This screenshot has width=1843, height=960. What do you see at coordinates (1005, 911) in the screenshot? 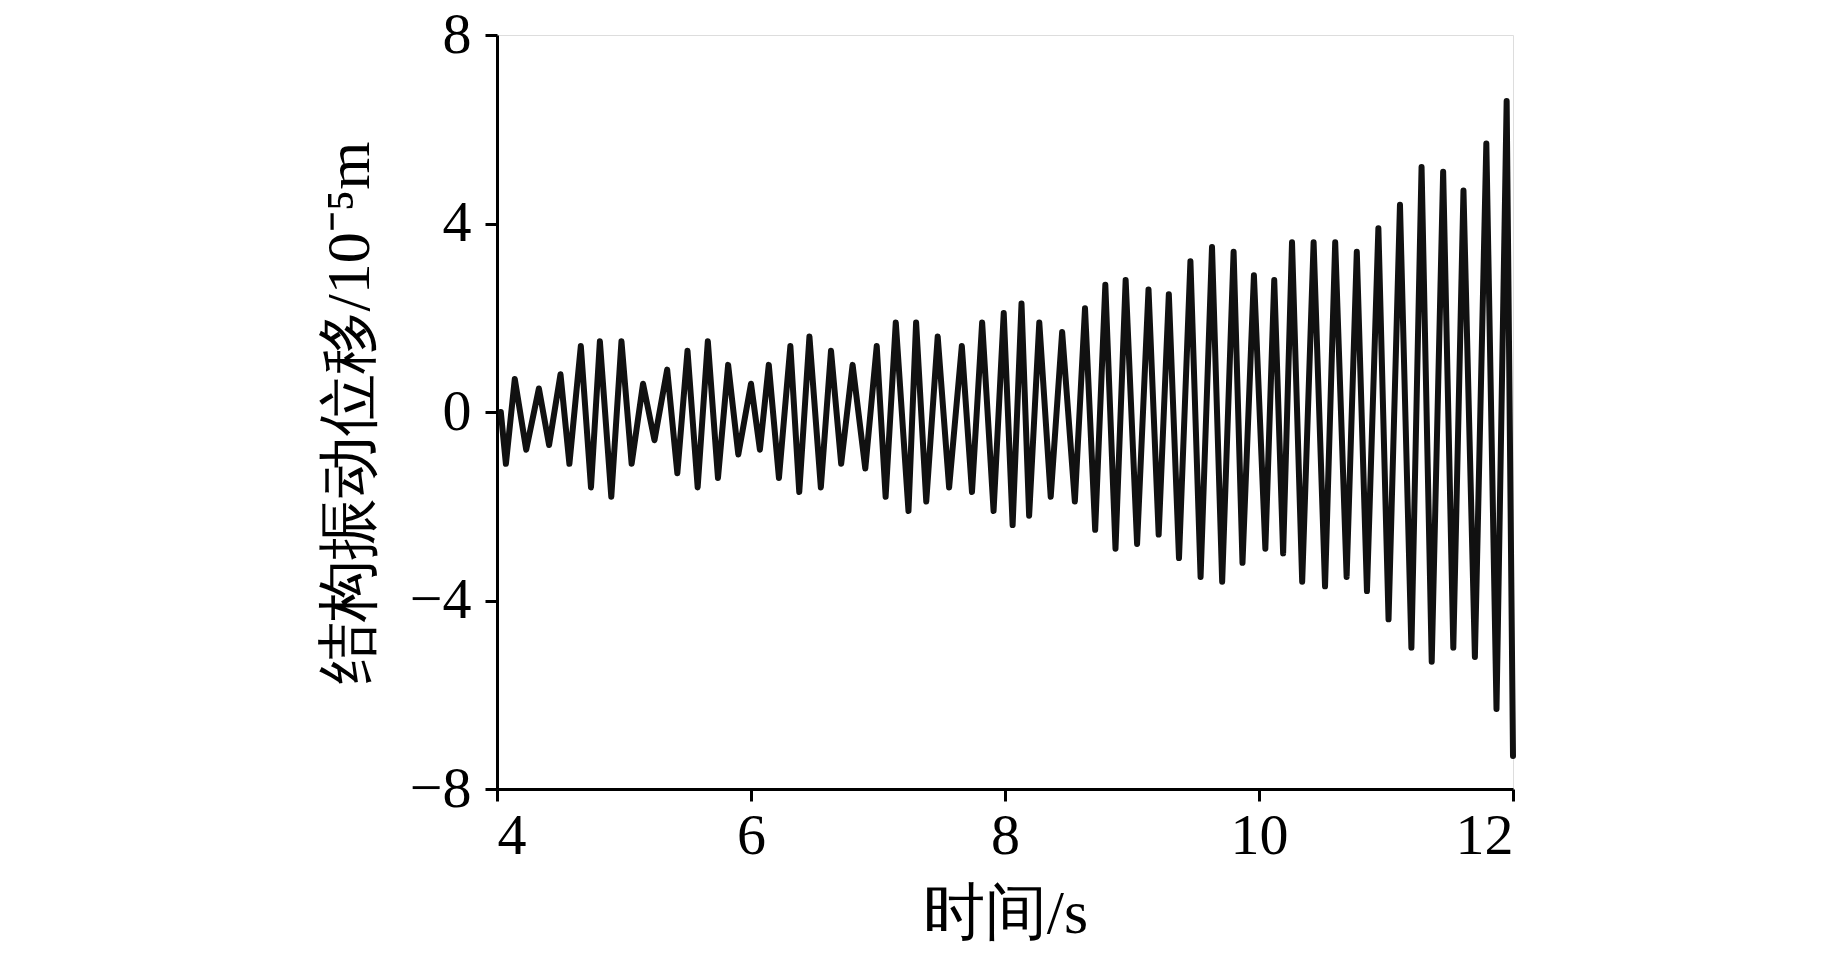
I see `x-axis-title: 时间/s` at bounding box center [1005, 911].